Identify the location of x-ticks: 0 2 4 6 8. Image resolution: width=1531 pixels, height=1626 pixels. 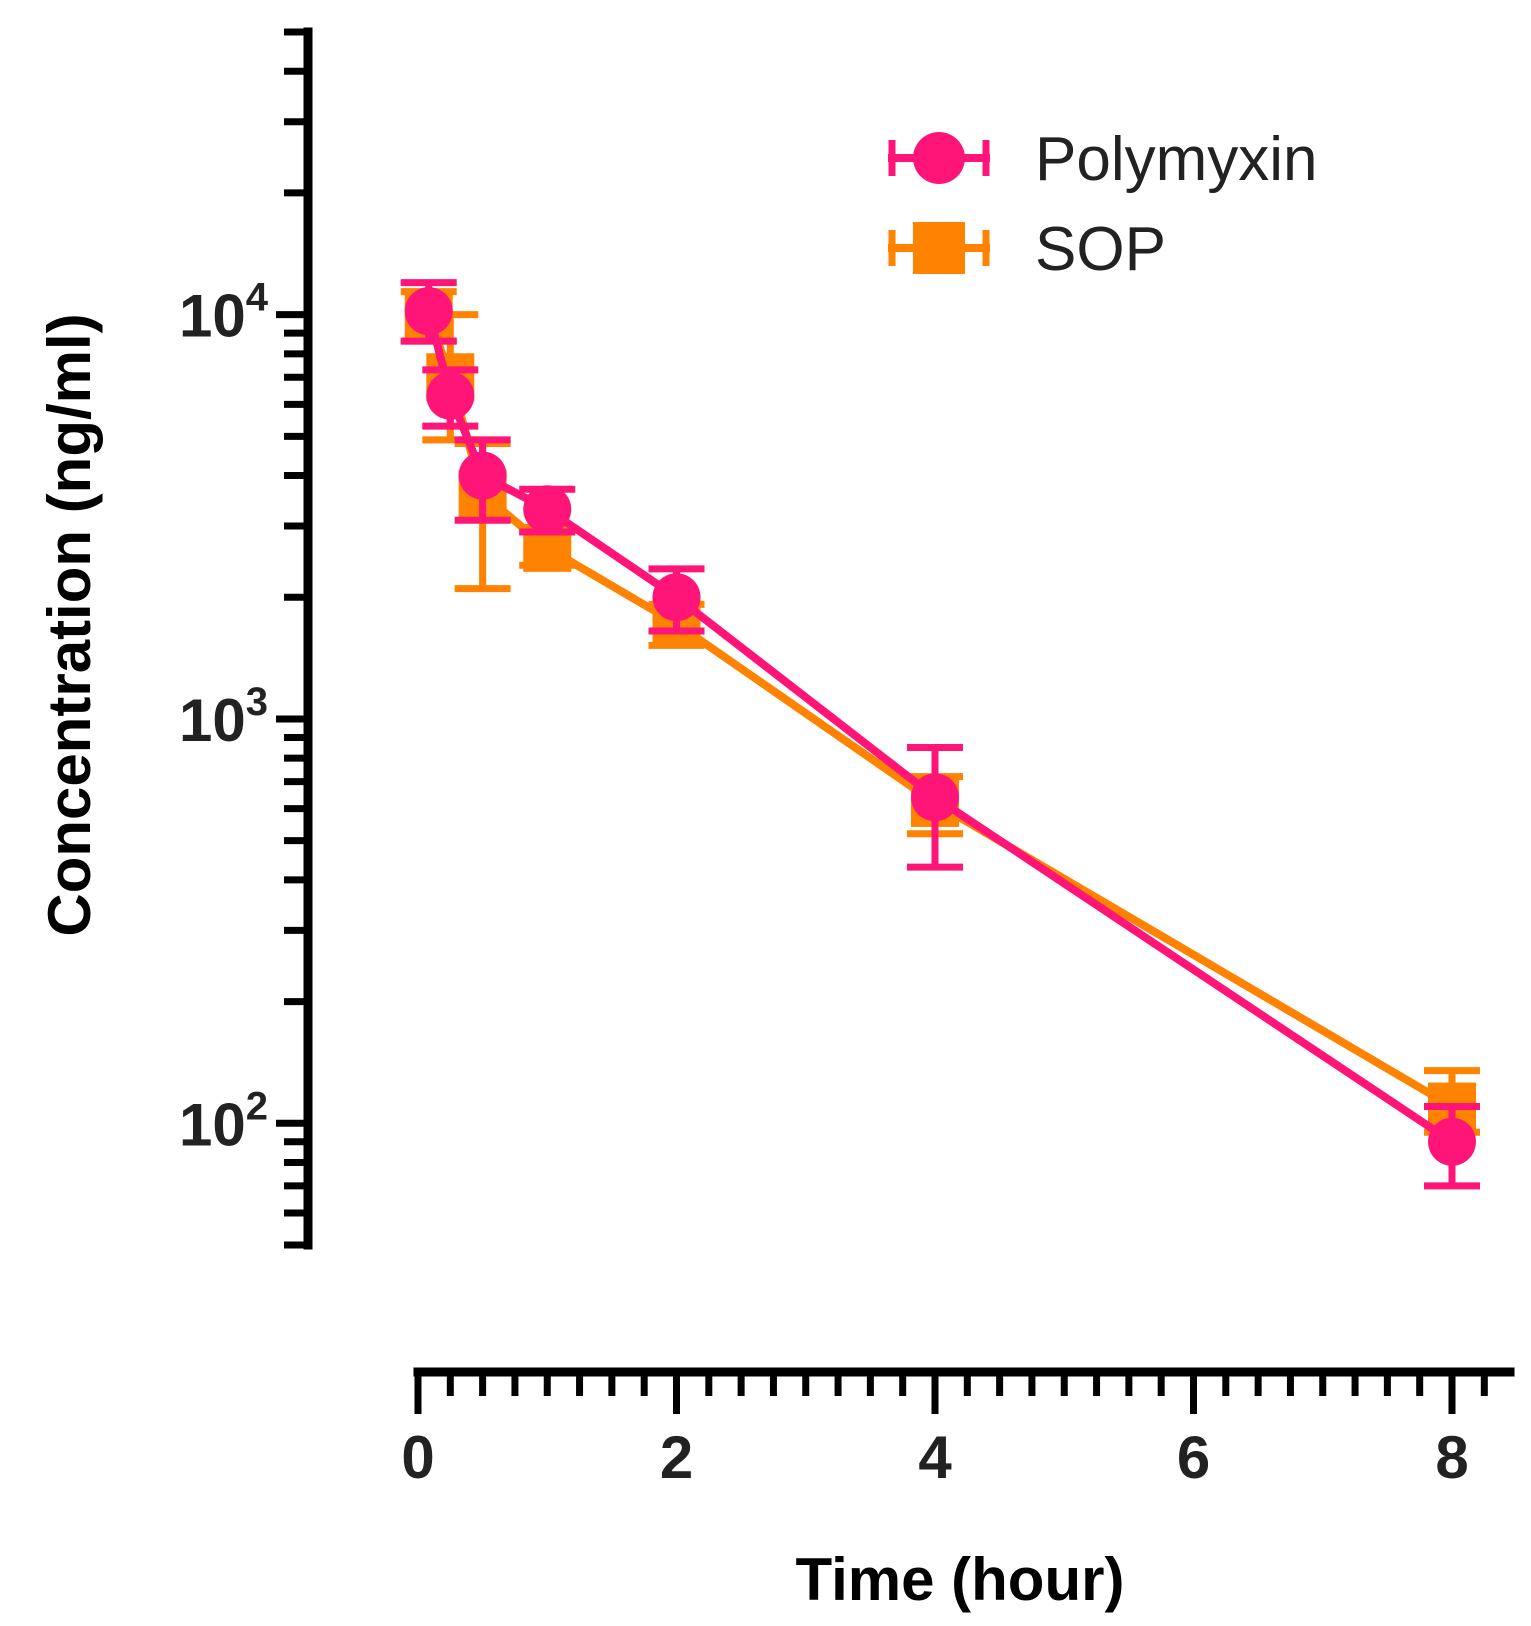
(944, 1431).